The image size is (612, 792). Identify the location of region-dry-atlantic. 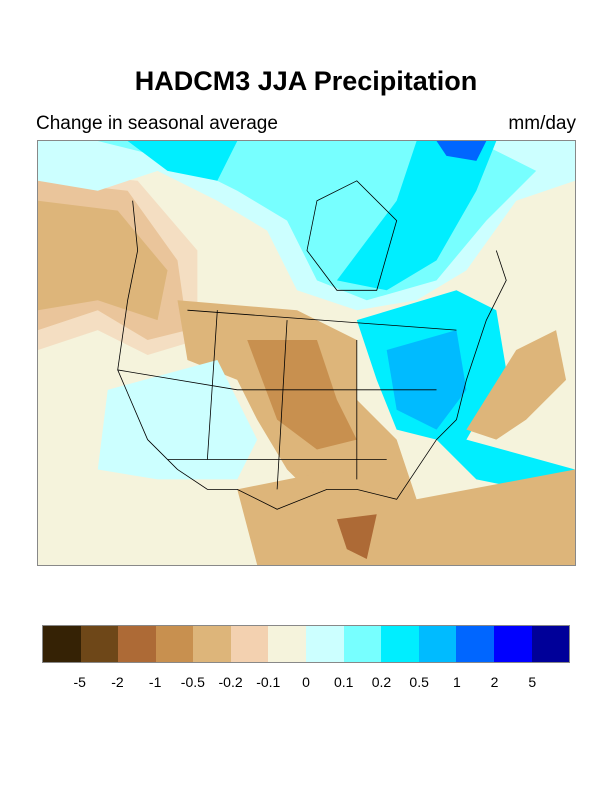
(516, 385).